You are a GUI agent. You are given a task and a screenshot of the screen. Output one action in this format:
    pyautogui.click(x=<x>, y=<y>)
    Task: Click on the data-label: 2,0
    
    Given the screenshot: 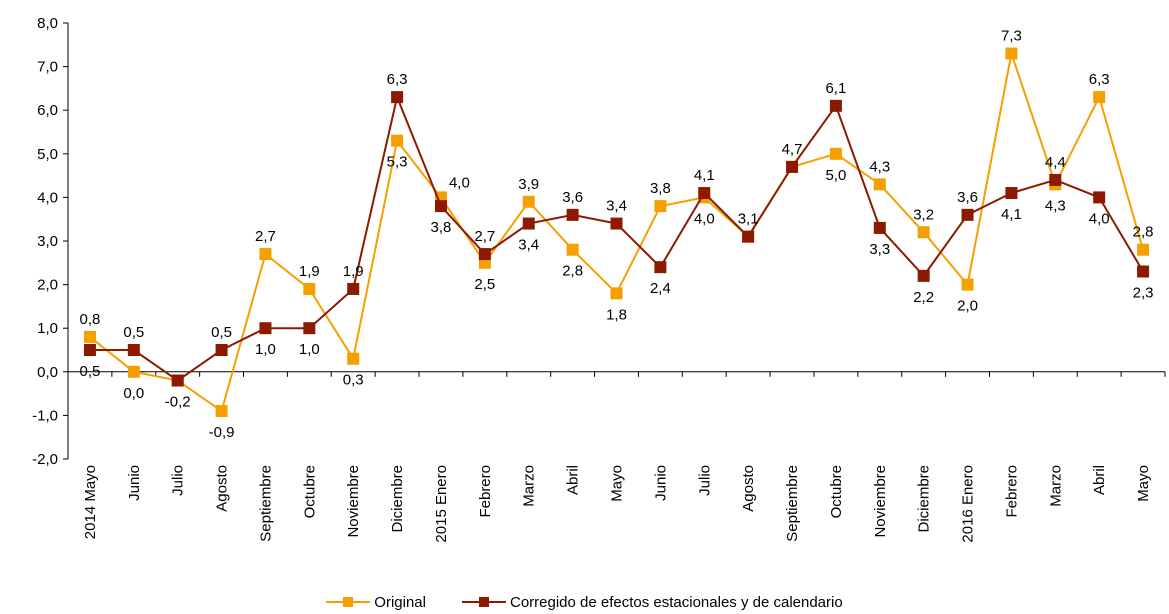 What is the action you would take?
    pyautogui.click(x=967, y=306)
    